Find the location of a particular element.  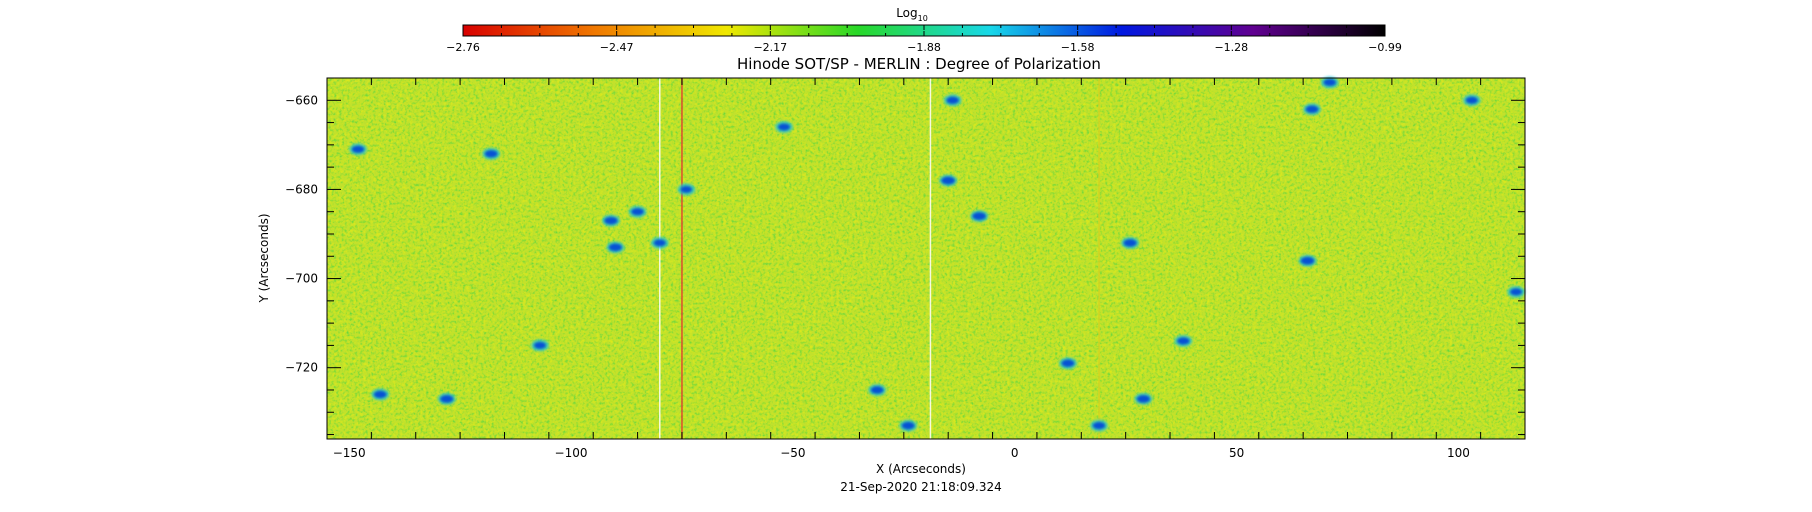

colorbar-tick-label: −1.28 is located at coordinates (1231, 47).